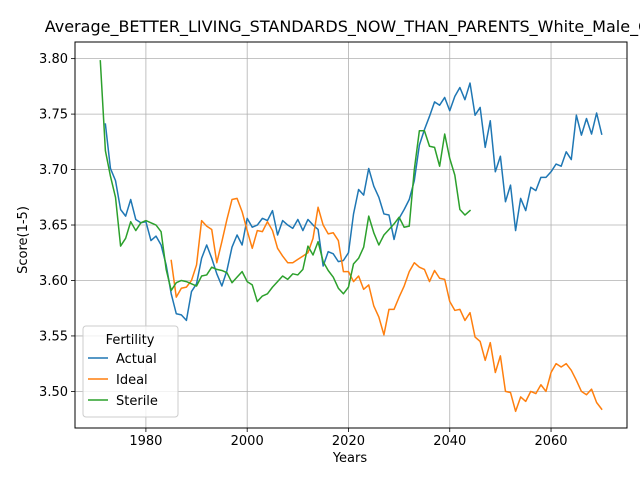 This screenshot has width=640, height=480. I want to click on y-tick-label: 3.55, so click(53, 336).